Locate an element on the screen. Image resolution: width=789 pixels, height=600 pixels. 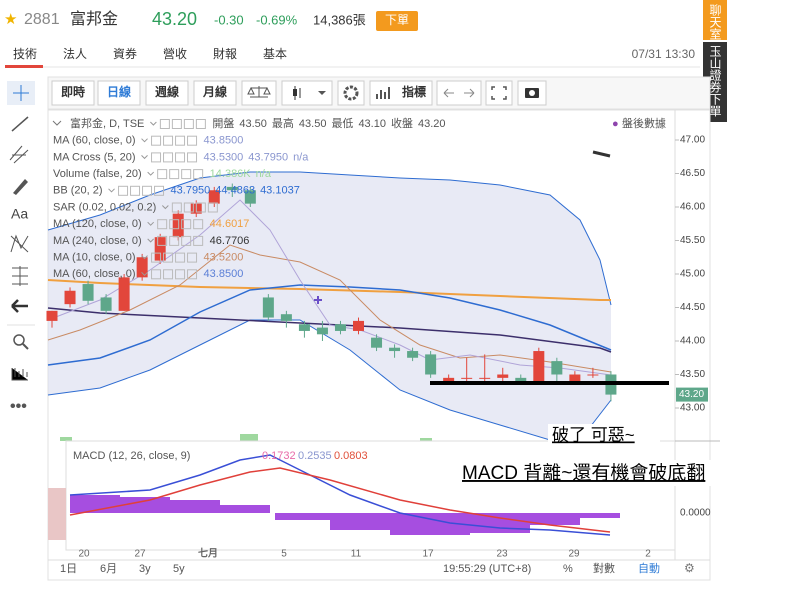
tab: 營收 is located at coordinates (175, 54).